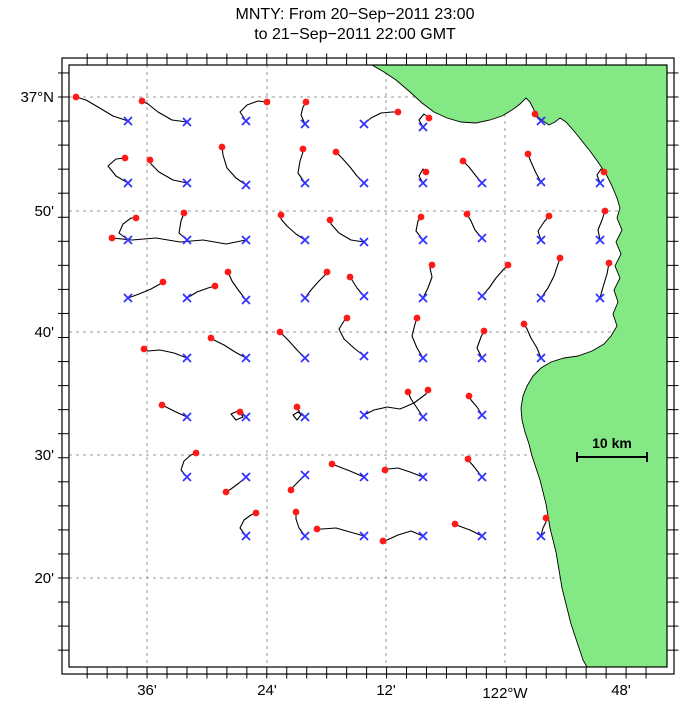  Describe the element at coordinates (386, 690) in the screenshot. I see `x-tick-label-12: 12'` at that location.